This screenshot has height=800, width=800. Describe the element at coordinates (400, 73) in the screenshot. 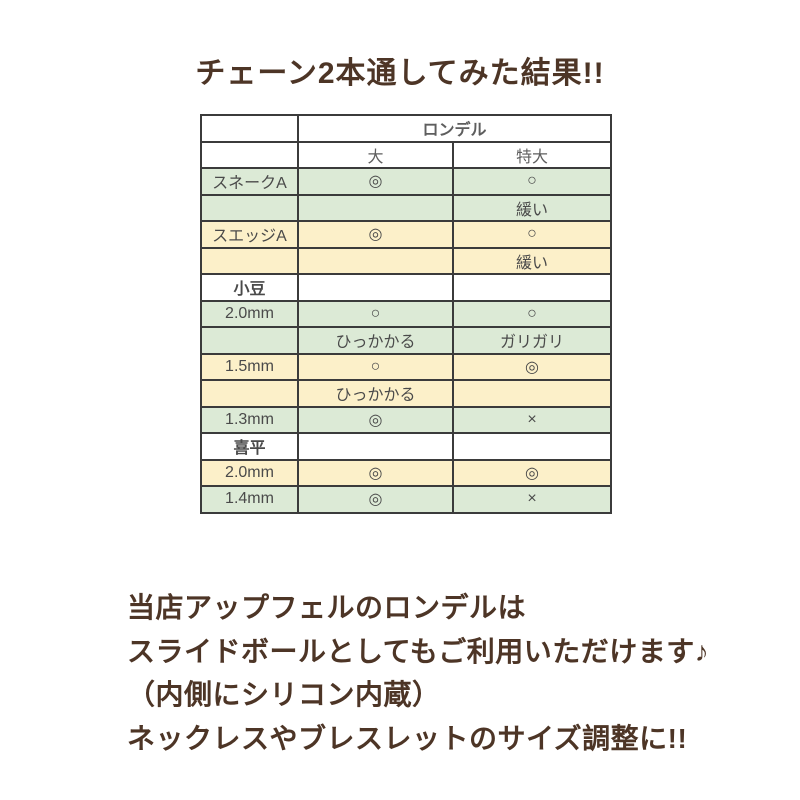

I see `page-title: チェーン2本通してみた結果!!` at that location.